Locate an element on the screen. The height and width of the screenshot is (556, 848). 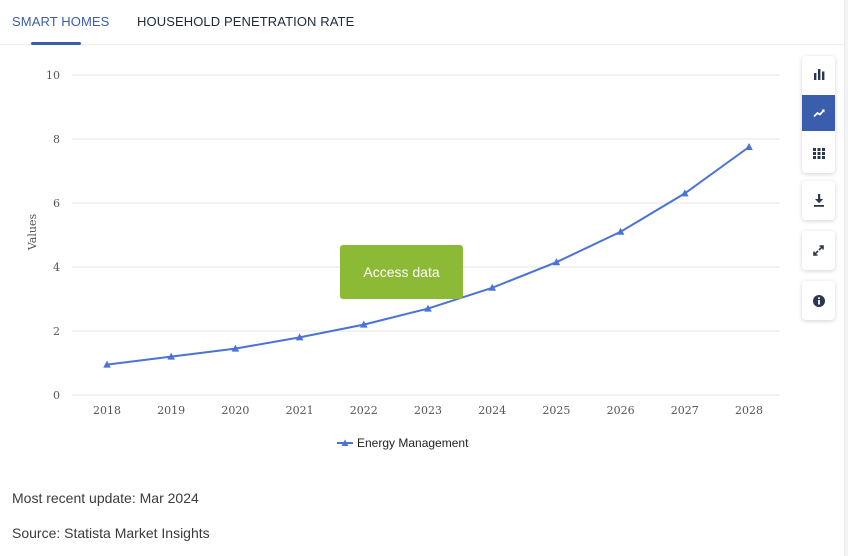
chart-type-group is located at coordinates (818, 114).